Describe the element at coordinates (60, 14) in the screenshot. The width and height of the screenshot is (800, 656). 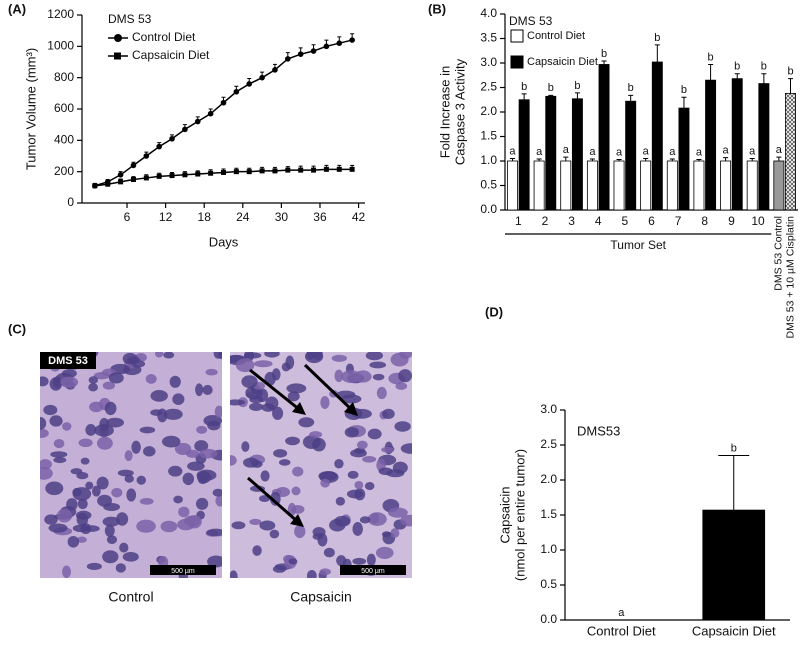
I see `y-tick-label: 1200` at that location.